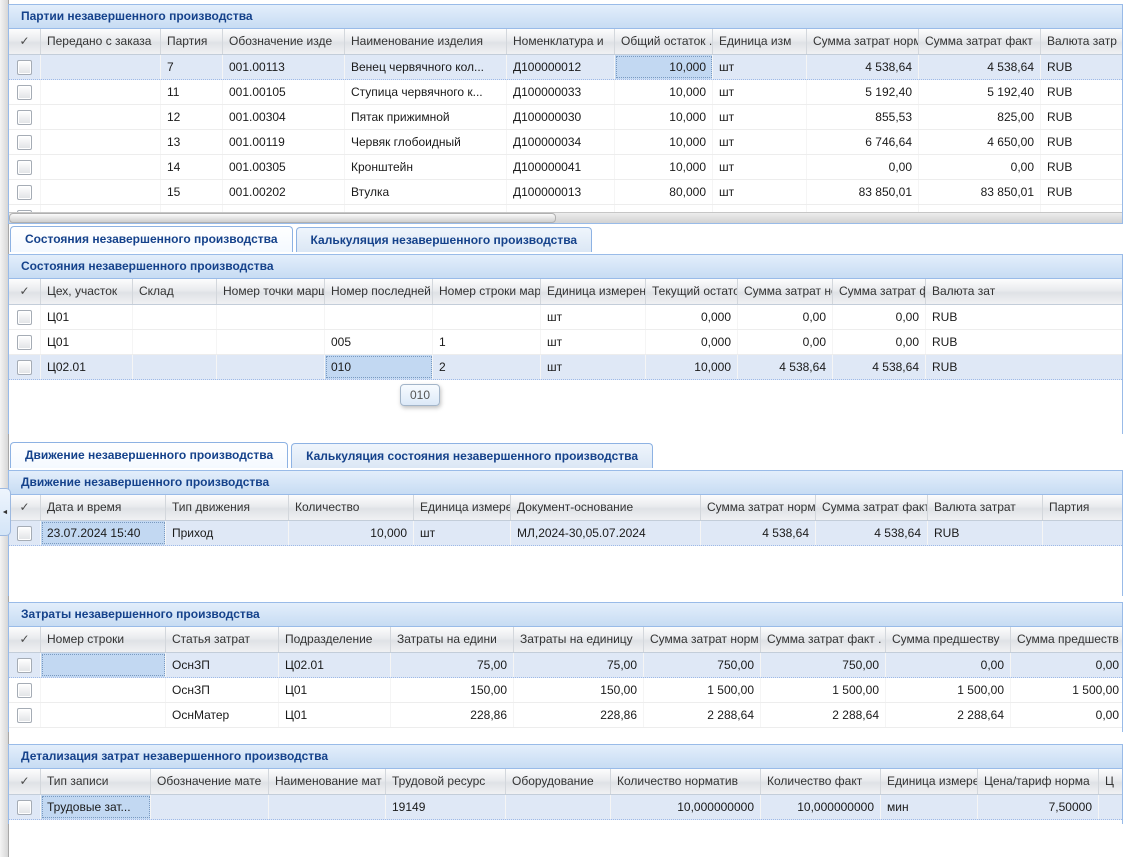 This screenshot has width=1123, height=857. Describe the element at coordinates (980, 92) in the screenshot. I see `table-cell: 5 192,40` at that location.